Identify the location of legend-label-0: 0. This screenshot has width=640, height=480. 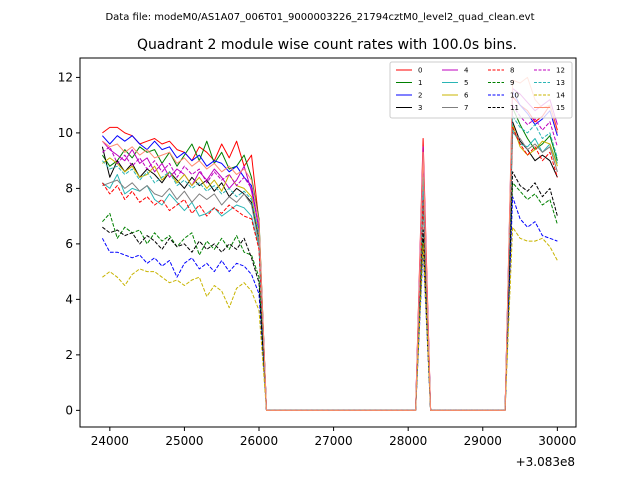
(420, 71).